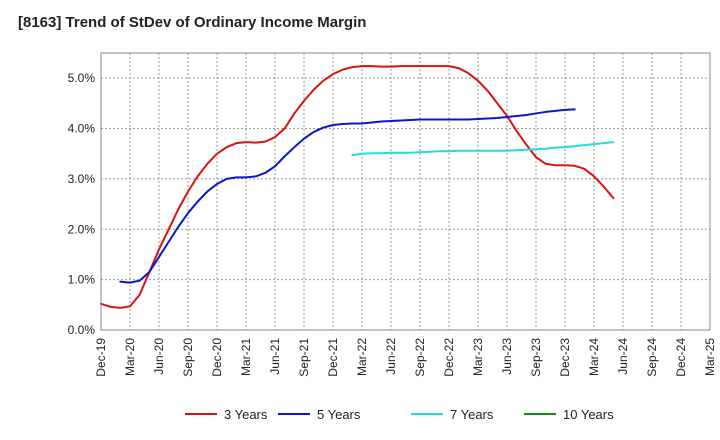  I want to click on x-tick-label: Dec-20, so click(217, 357).